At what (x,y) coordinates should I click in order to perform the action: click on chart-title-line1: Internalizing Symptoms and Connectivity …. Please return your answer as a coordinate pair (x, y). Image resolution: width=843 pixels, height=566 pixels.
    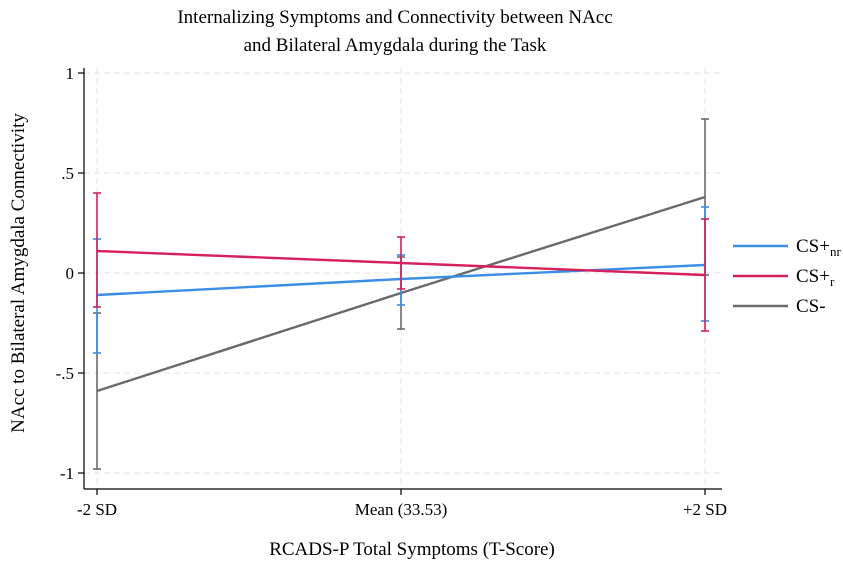
    Looking at the image, I should click on (394, 17).